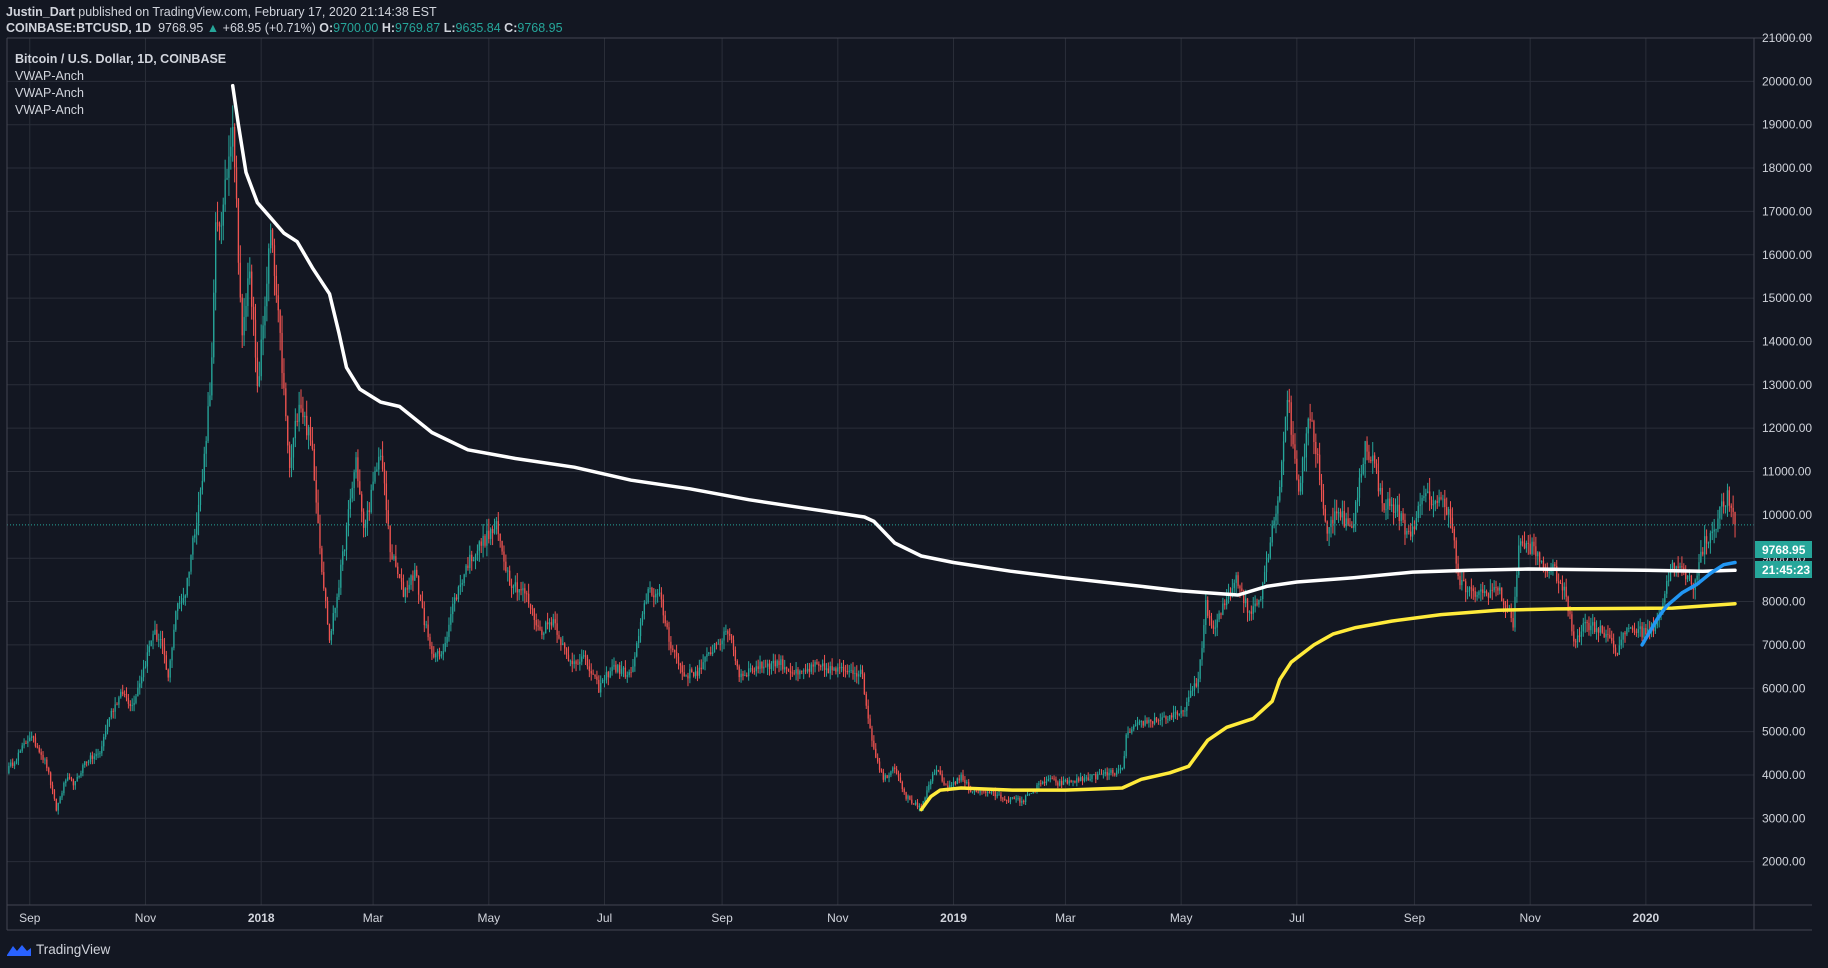  What do you see at coordinates (1787, 255) in the screenshot?
I see `y-tick-label: 16000.00` at bounding box center [1787, 255].